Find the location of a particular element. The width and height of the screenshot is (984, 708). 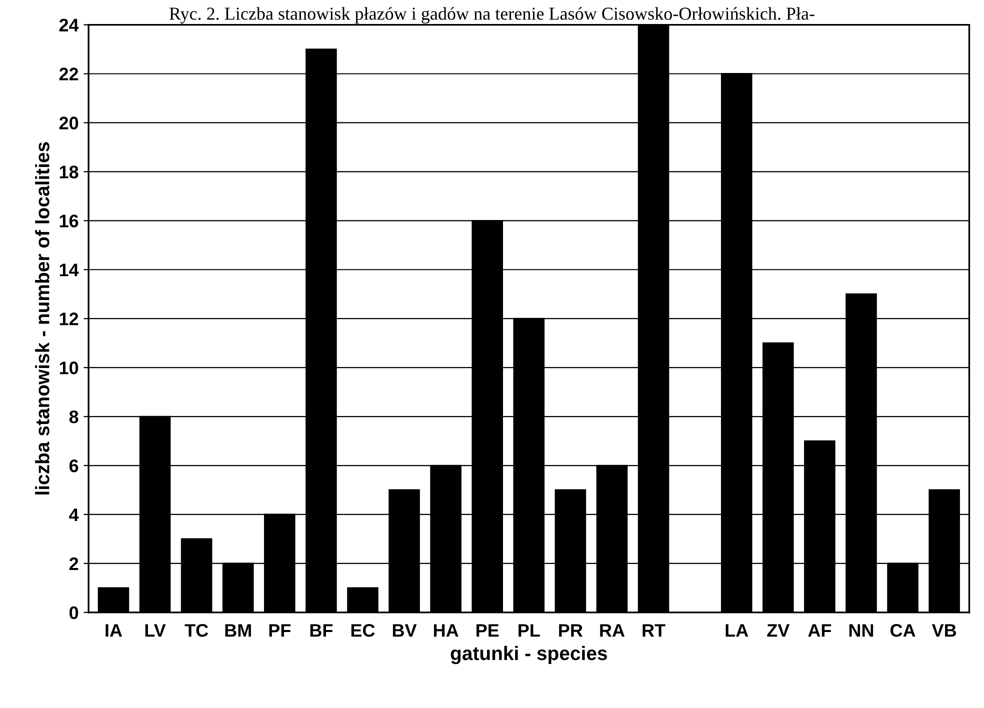

y-tick-label: 0 is located at coordinates (74, 613).